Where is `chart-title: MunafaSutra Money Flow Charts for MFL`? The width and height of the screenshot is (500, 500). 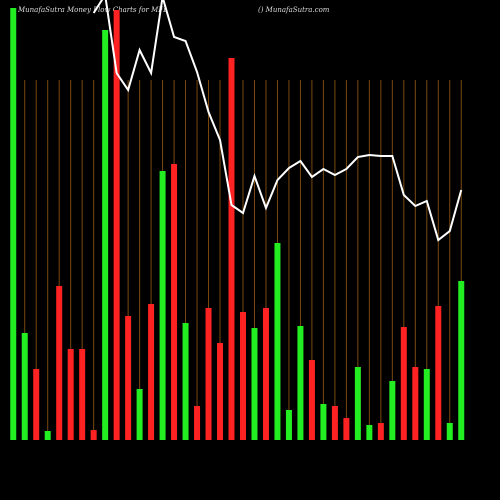 chart-title: MunafaSutra Money Flow Charts for MFL is located at coordinates (92, 10).